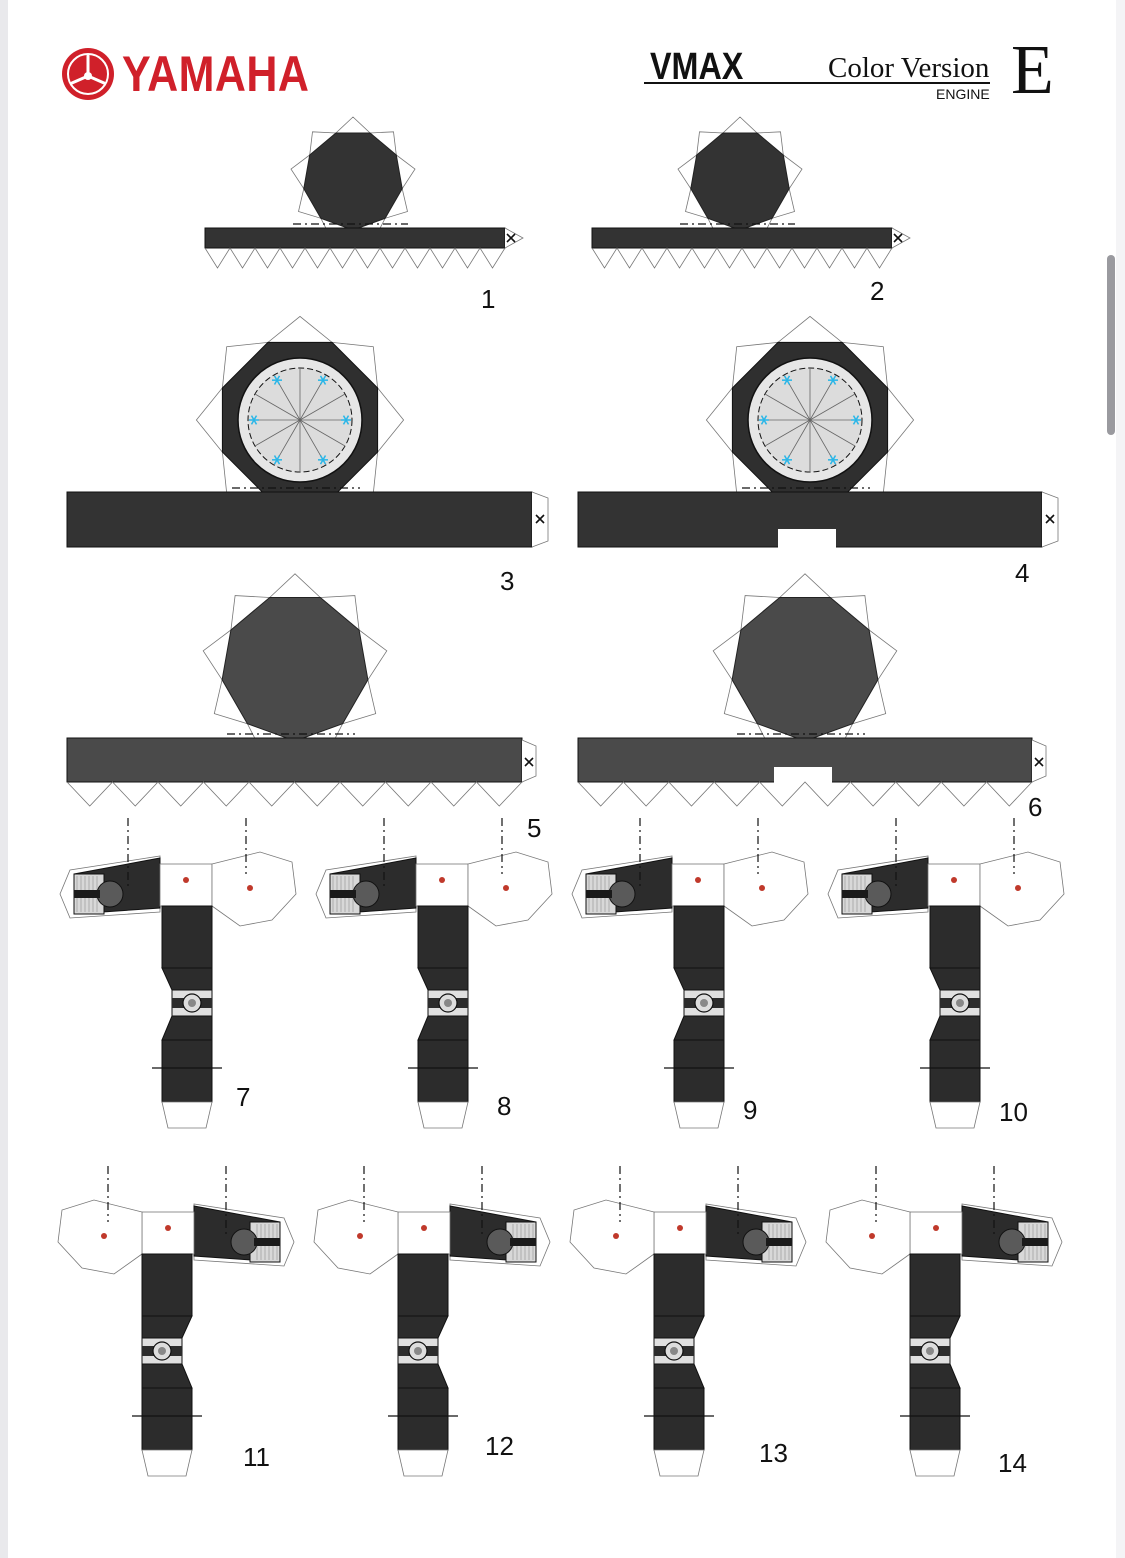 This screenshot has height=1558, width=1125. What do you see at coordinates (1035, 807) in the screenshot?
I see `part-number: 6` at bounding box center [1035, 807].